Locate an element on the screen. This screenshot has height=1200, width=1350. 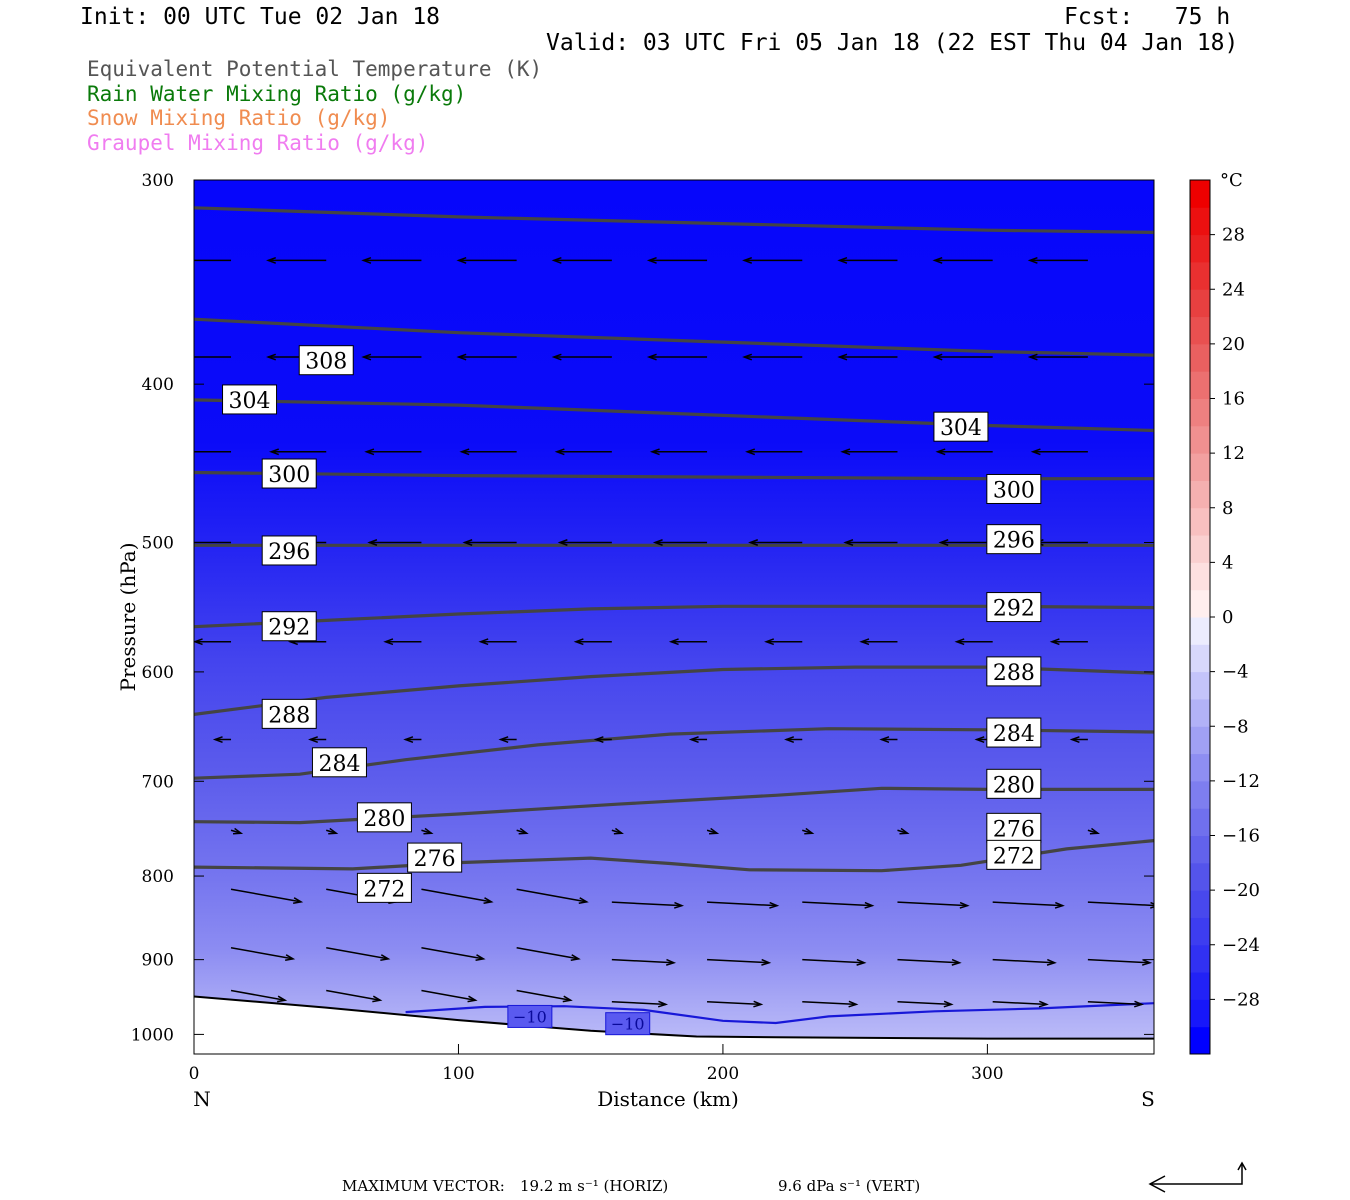
colorbar-unit: °C is located at coordinates (1231, 180).